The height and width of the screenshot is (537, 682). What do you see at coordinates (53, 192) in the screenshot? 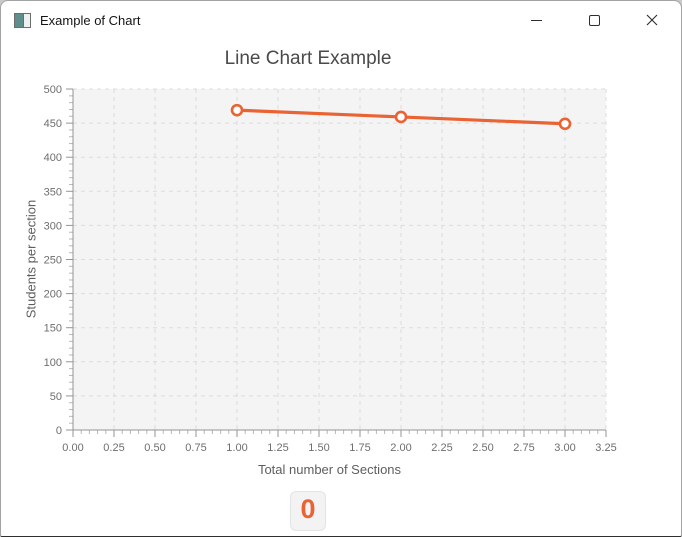
I see `svg-text: 350` at bounding box center [53, 192].